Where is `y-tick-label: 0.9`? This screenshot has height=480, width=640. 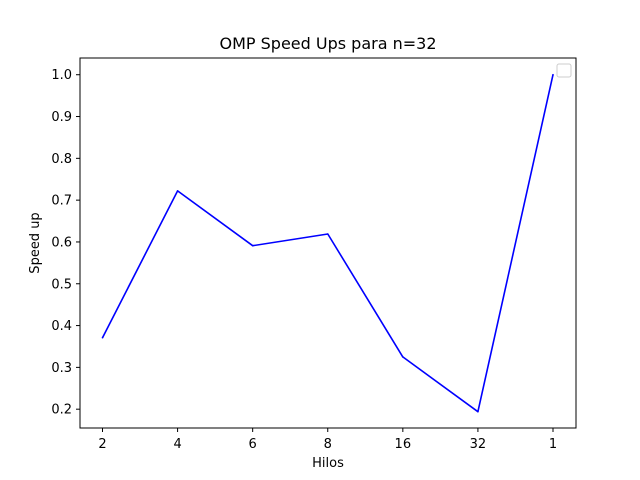
y-tick-label: 0.9 is located at coordinates (61, 117).